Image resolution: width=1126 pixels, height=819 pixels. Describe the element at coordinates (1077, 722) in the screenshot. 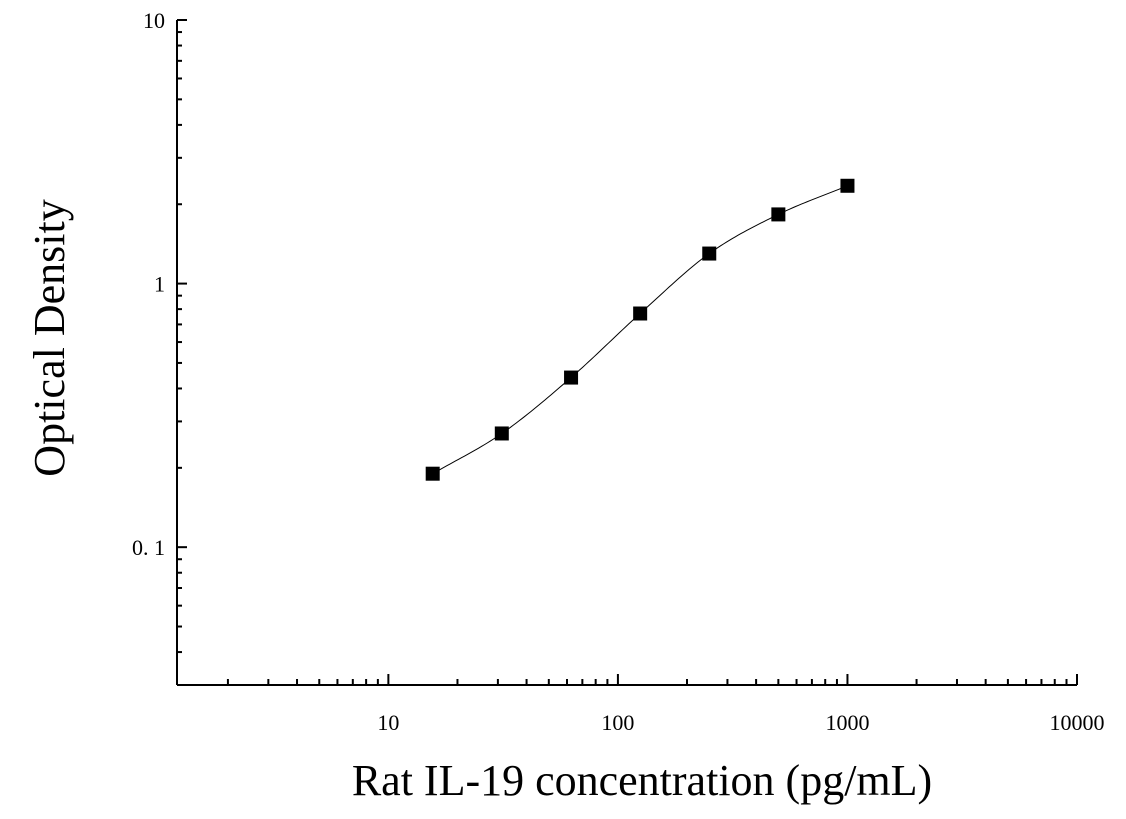

I see `x-tick-label: 10000` at that location.